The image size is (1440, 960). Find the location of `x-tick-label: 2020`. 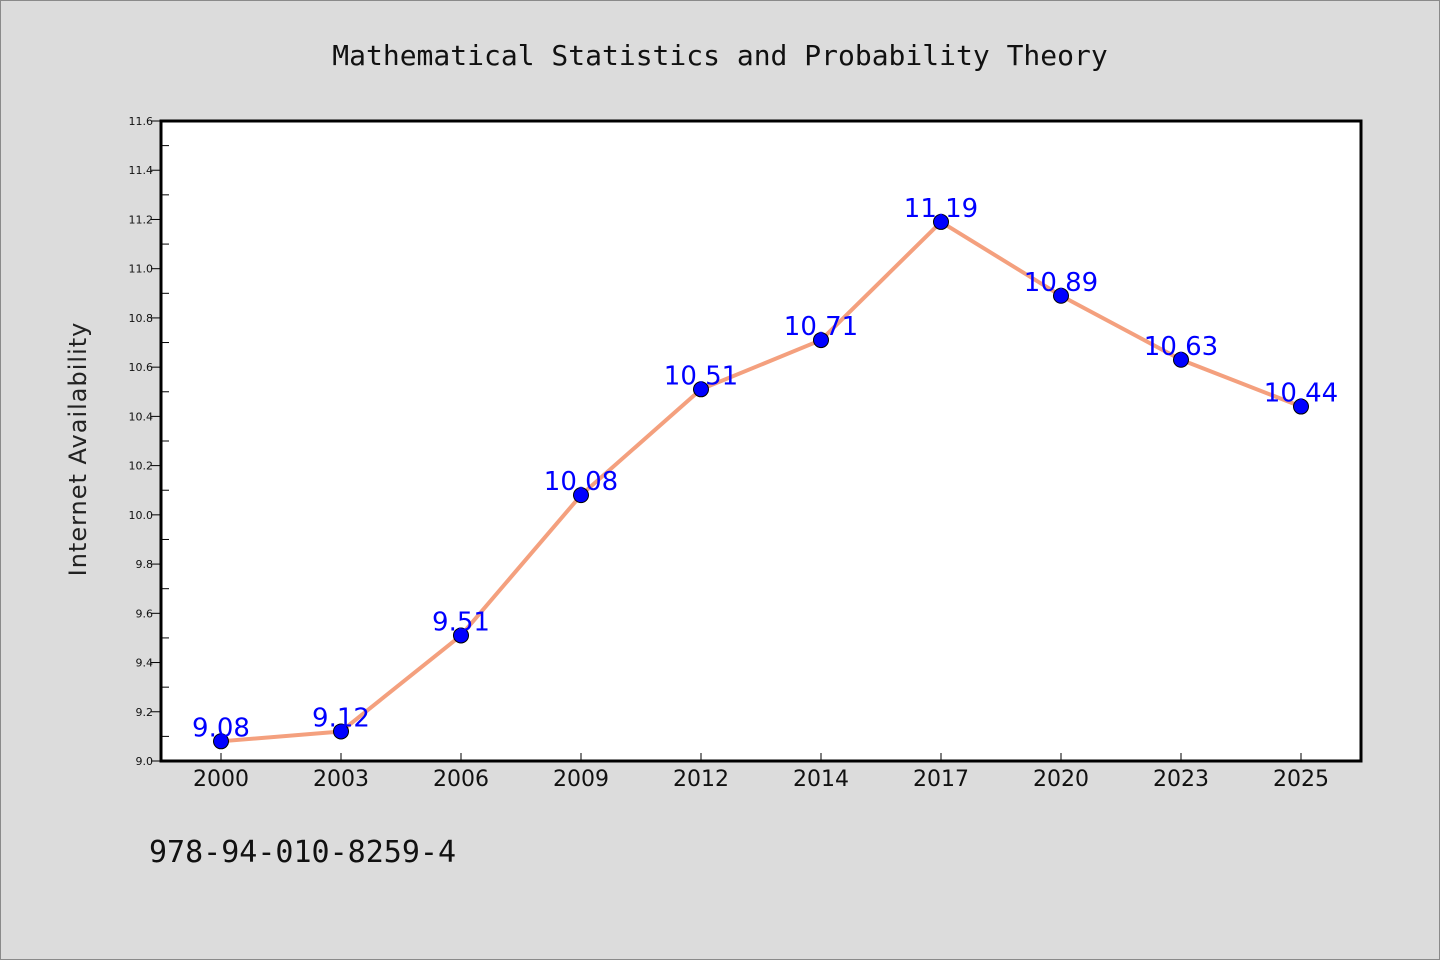

x-tick-label: 2020 is located at coordinates (1061, 779).